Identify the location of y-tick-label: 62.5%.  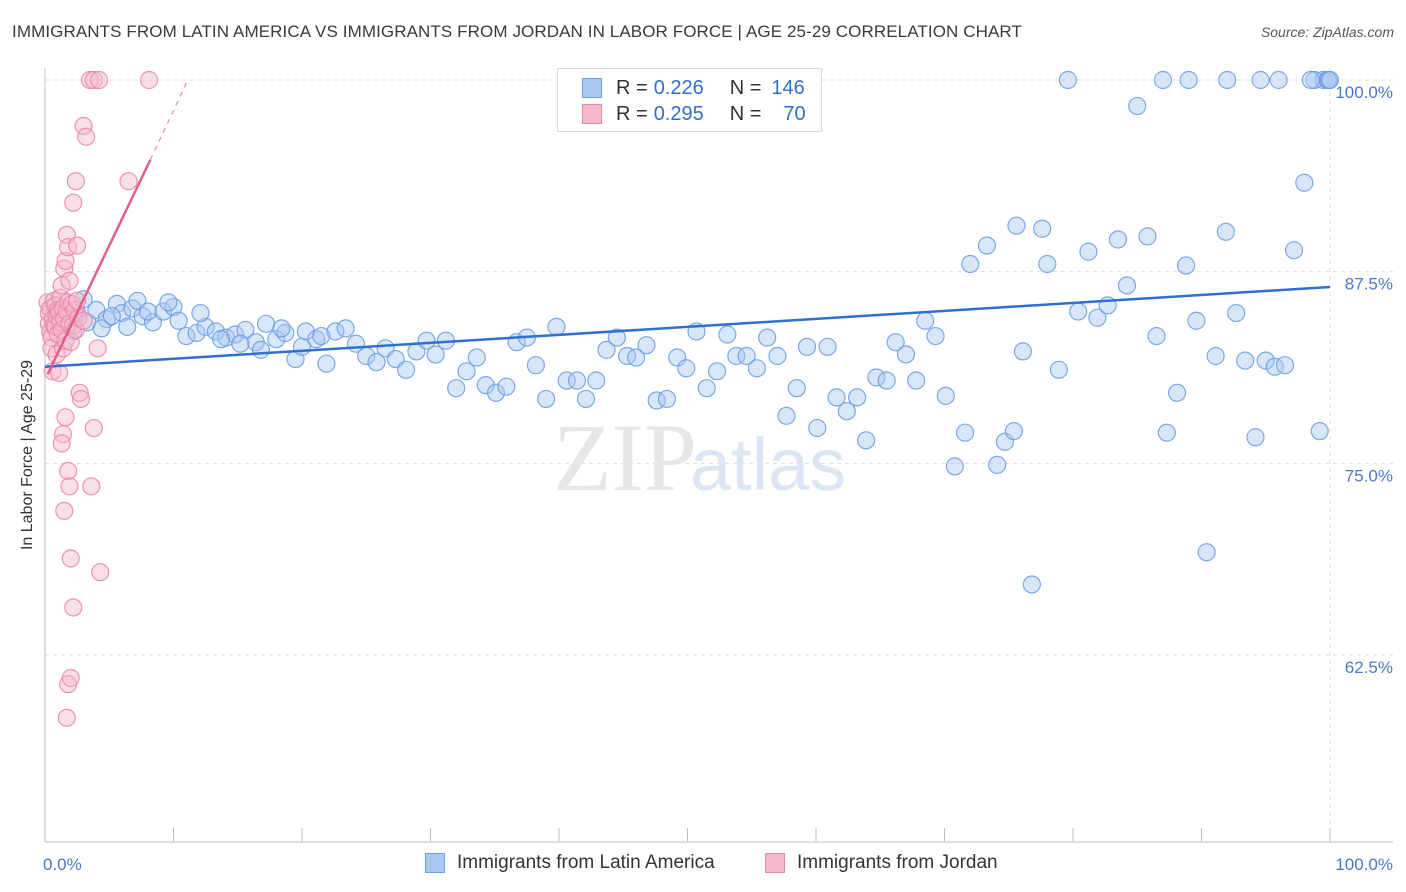
(1369, 667).